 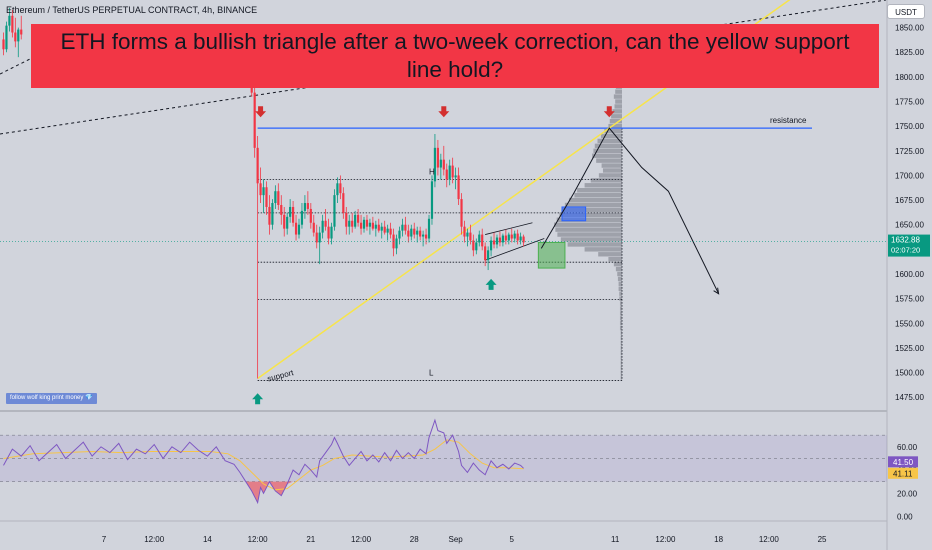 I want to click on price-tick-label: 1725.00, so click(x=909, y=151).